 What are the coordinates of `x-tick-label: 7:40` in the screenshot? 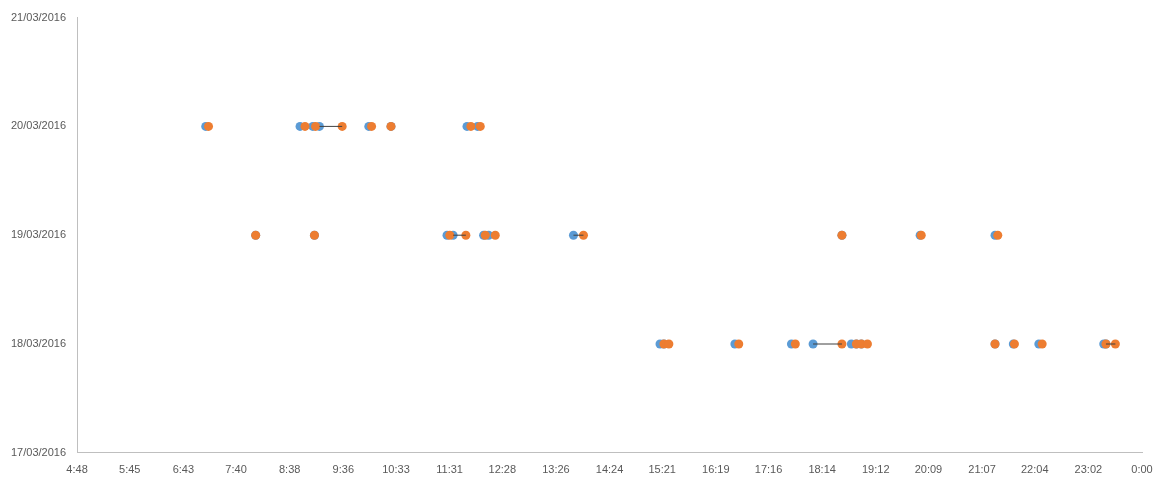 It's located at (236, 469).